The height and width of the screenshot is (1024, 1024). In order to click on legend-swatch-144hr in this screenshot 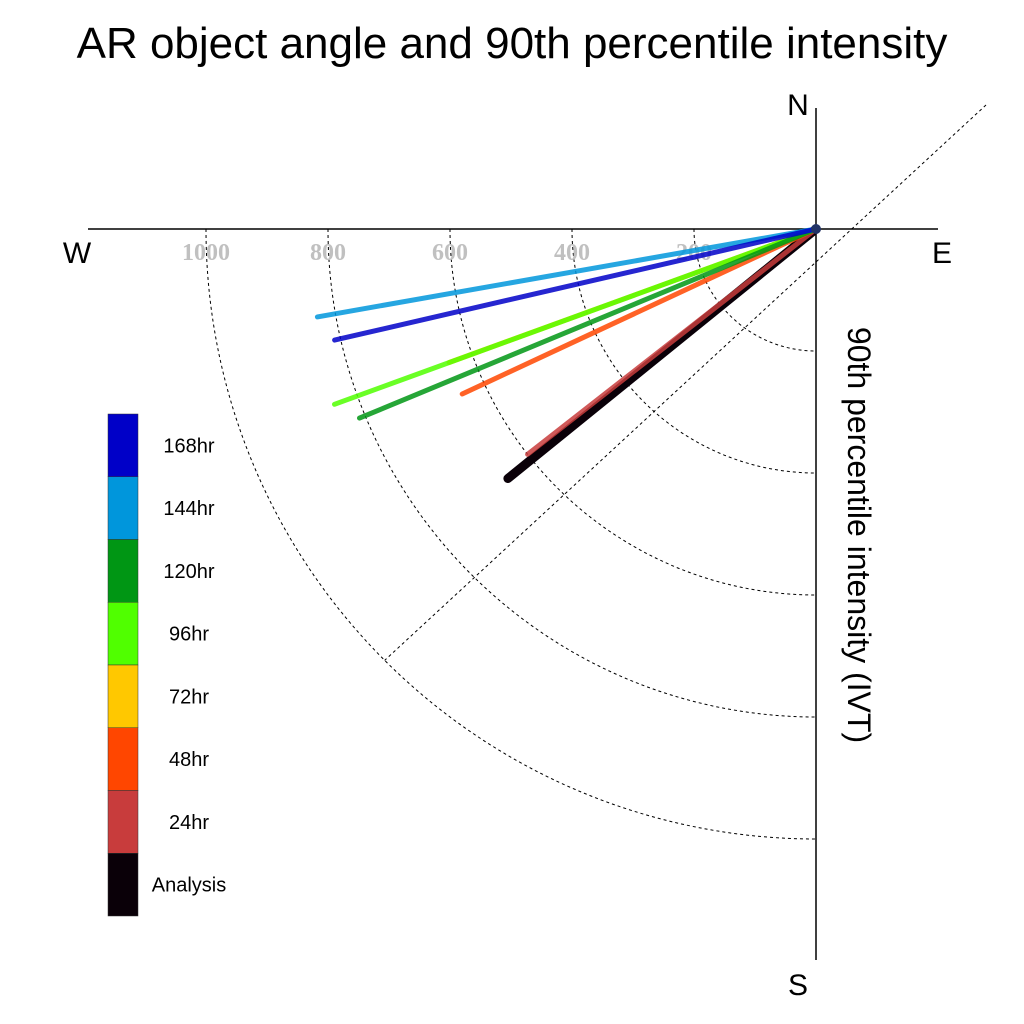, I will do `click(123, 508)`.